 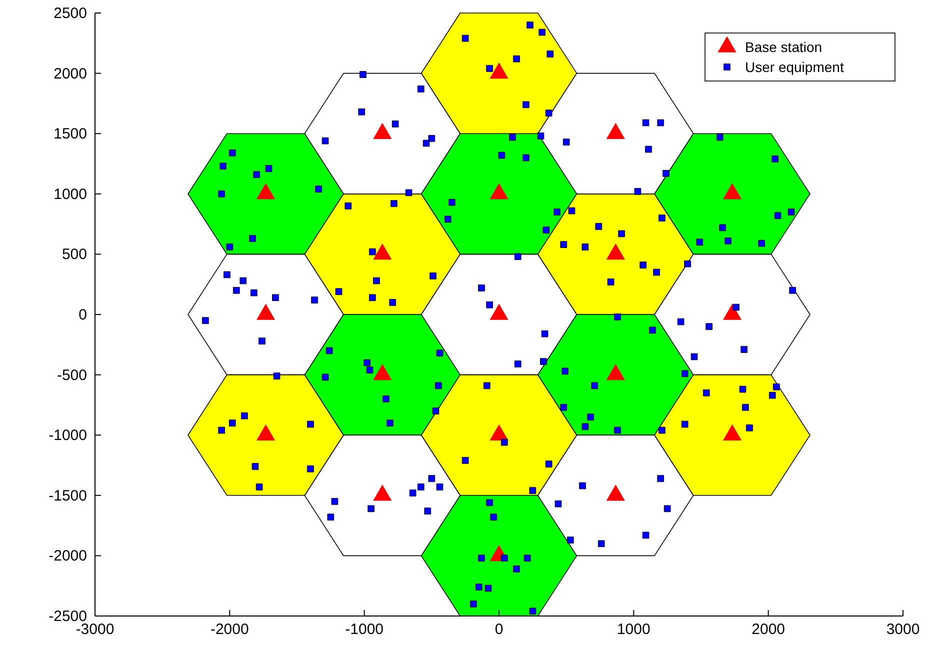 I want to click on x-tick-label: 0, so click(x=499, y=629).